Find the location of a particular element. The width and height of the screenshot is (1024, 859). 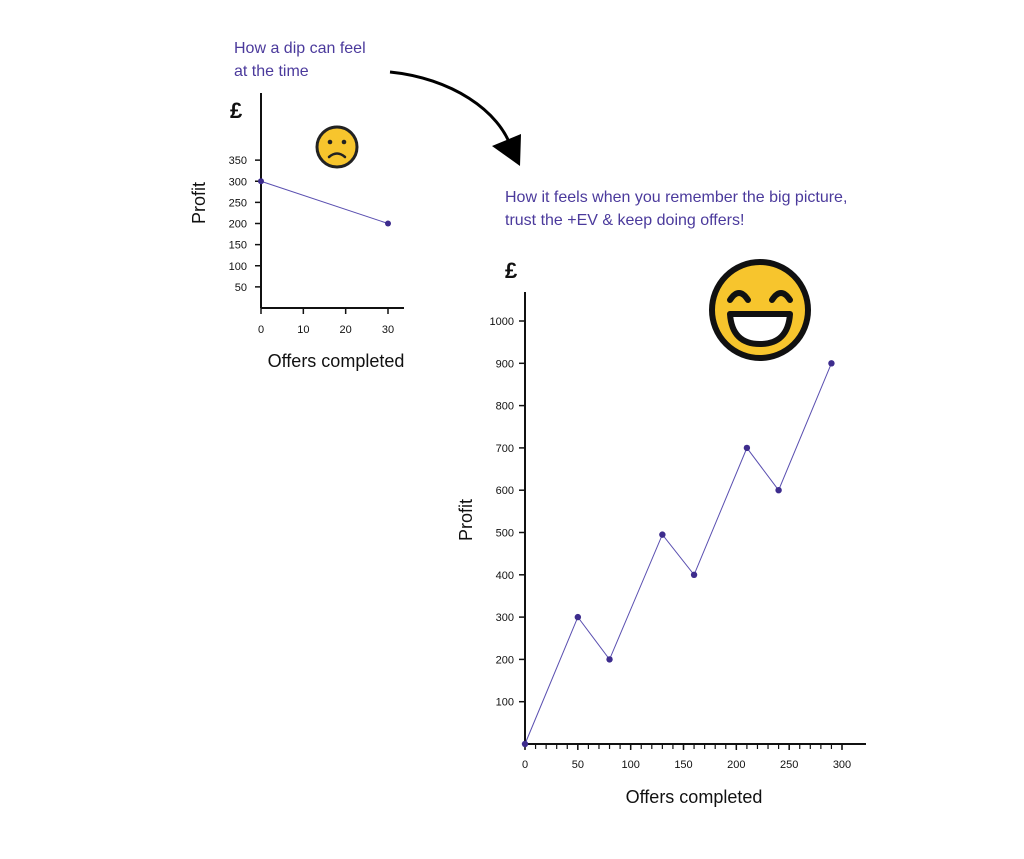

y-tick-label: 150 is located at coordinates (238, 246).